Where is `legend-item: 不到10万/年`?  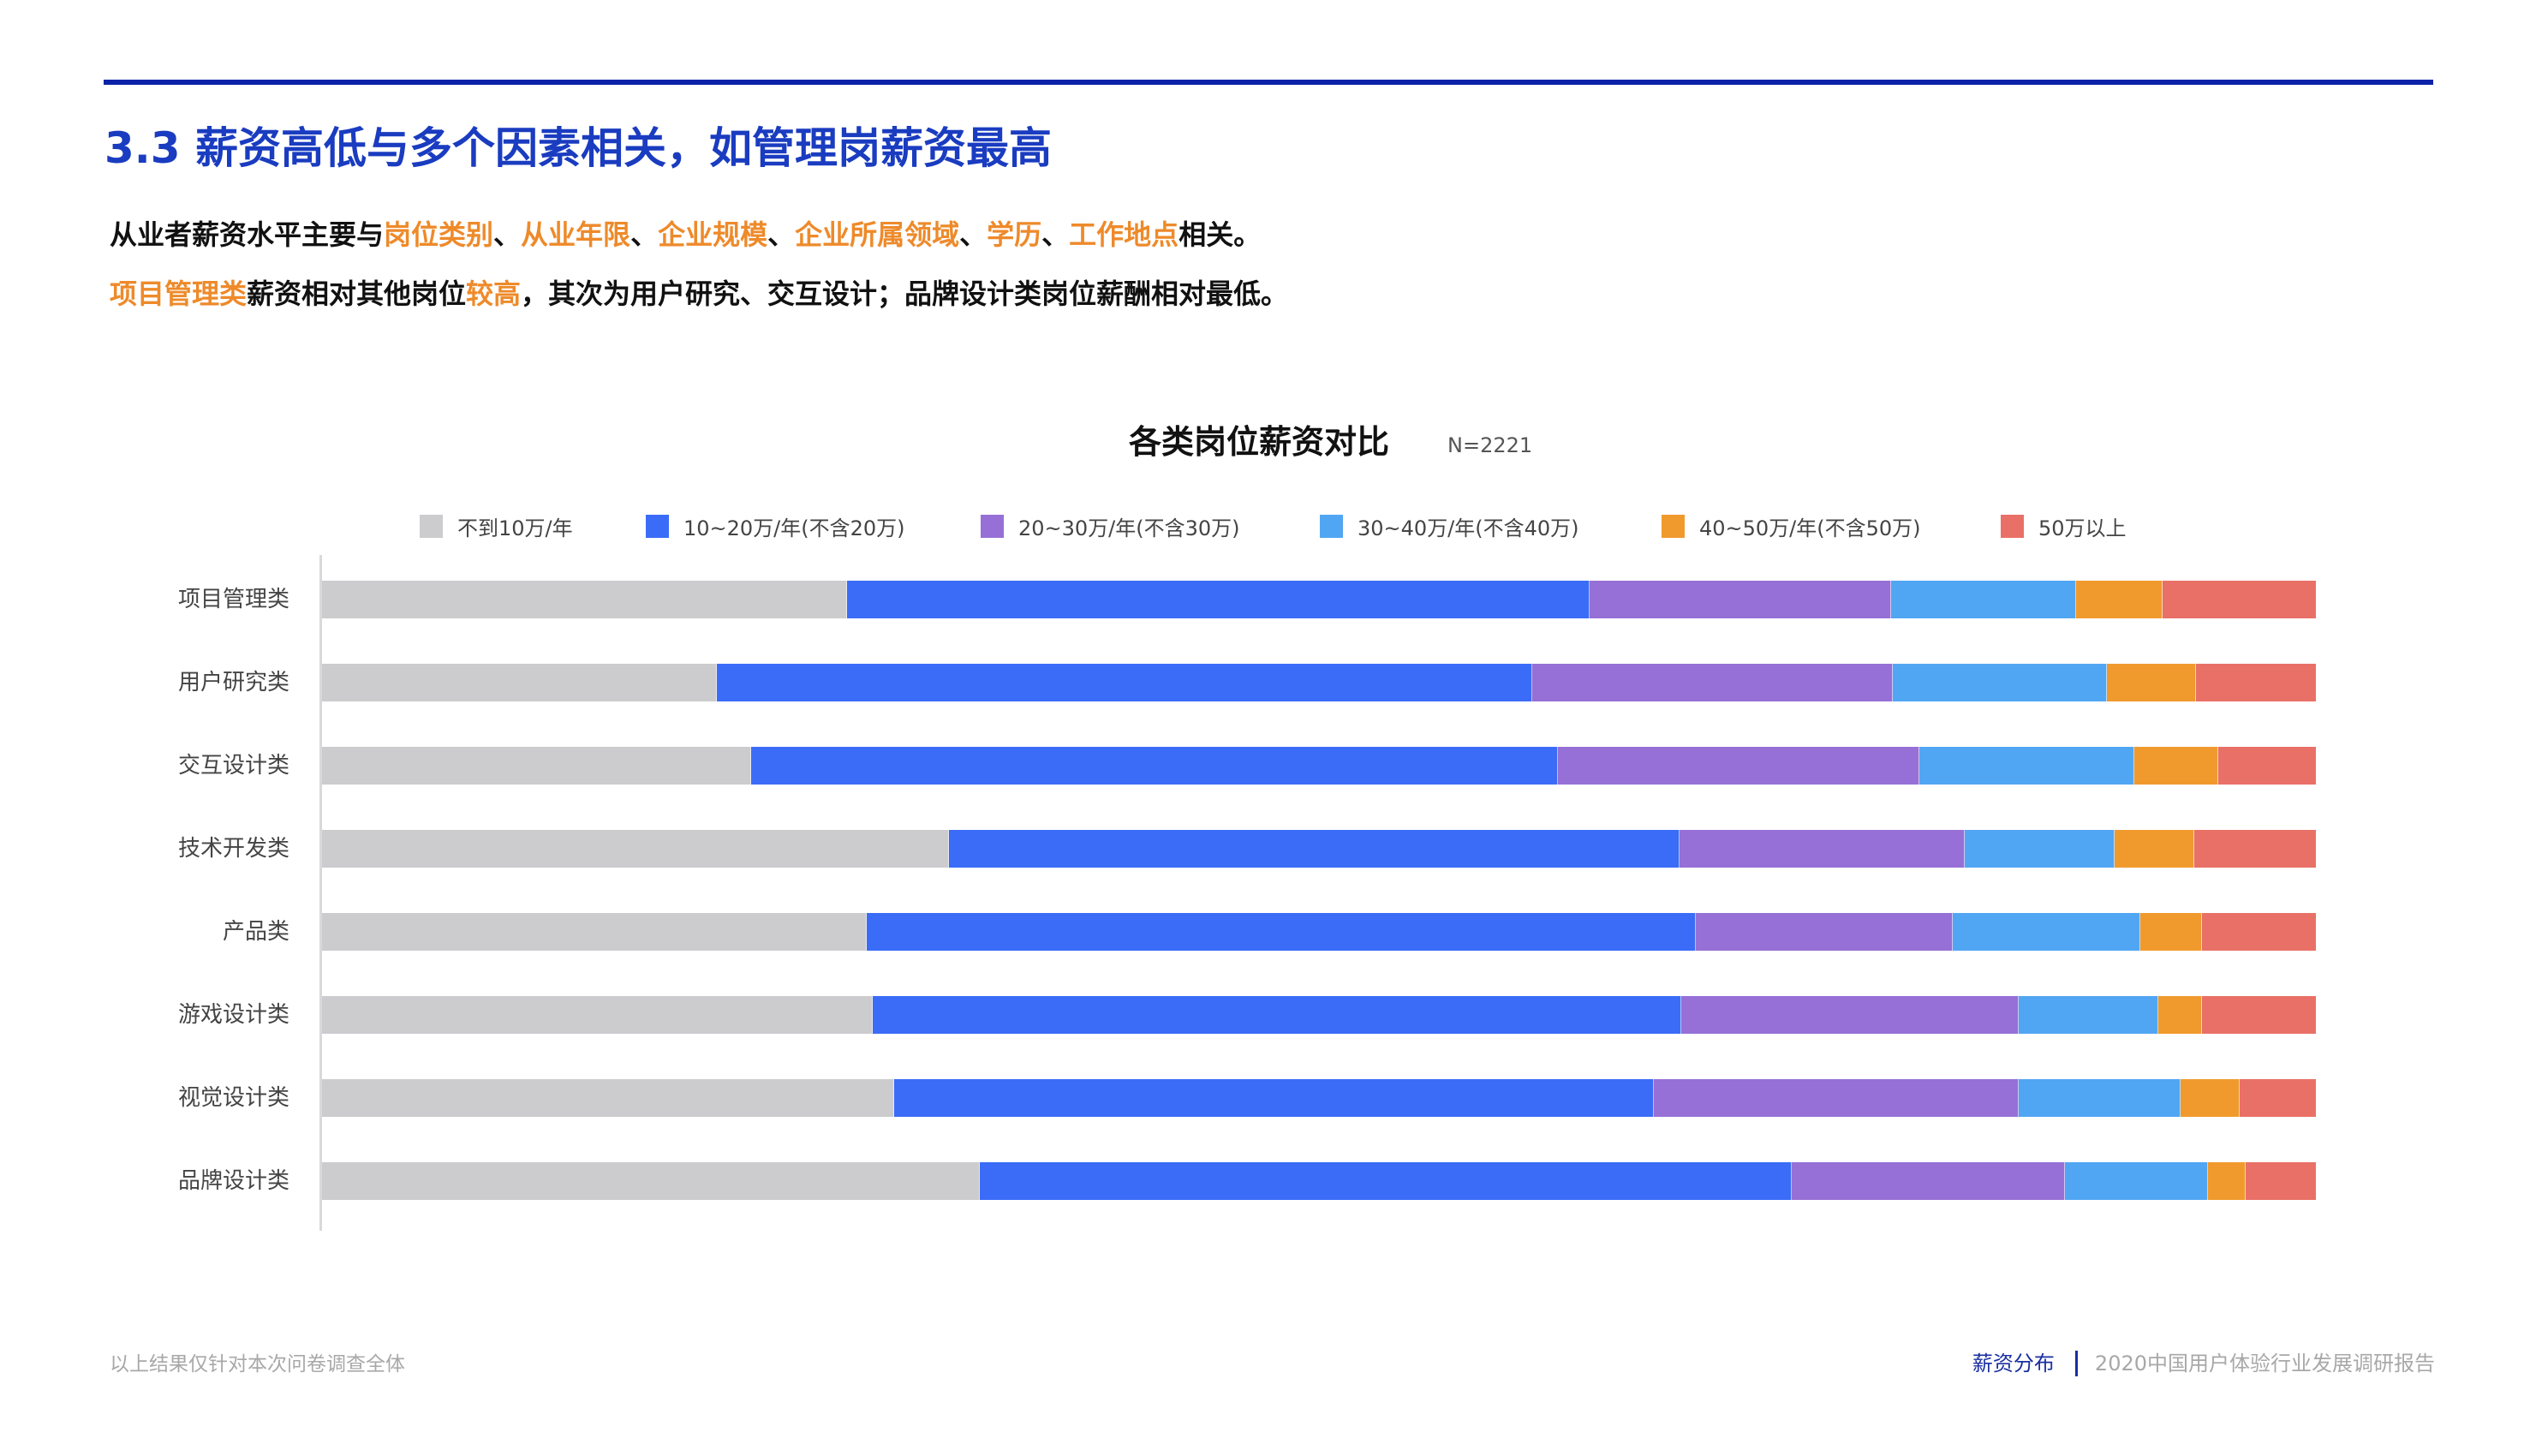
legend-item: 不到10万/年 is located at coordinates (496, 526).